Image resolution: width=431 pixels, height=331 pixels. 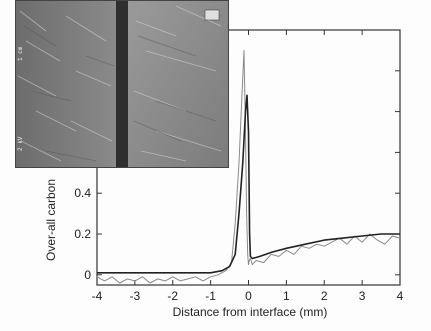 I want to click on y-tick-label: 0.2, so click(x=82, y=234).